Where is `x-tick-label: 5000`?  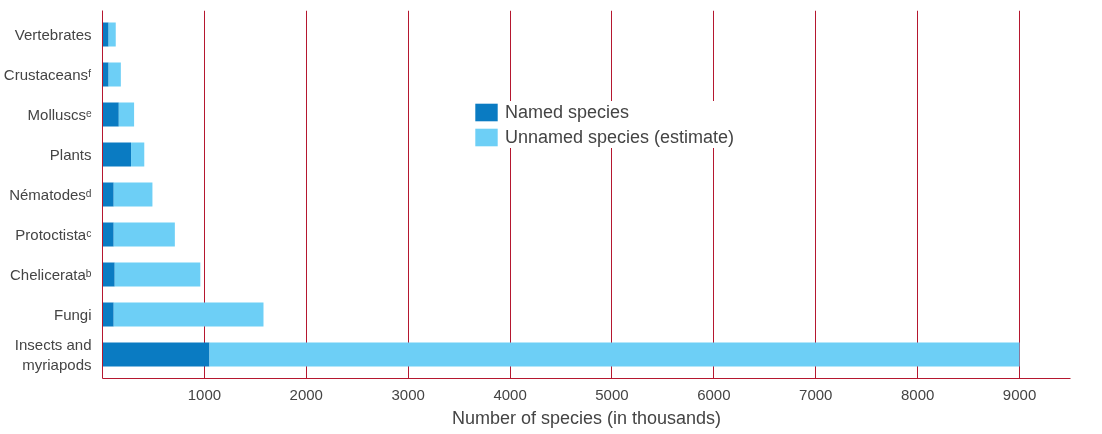
x-tick-label: 5000 is located at coordinates (612, 394).